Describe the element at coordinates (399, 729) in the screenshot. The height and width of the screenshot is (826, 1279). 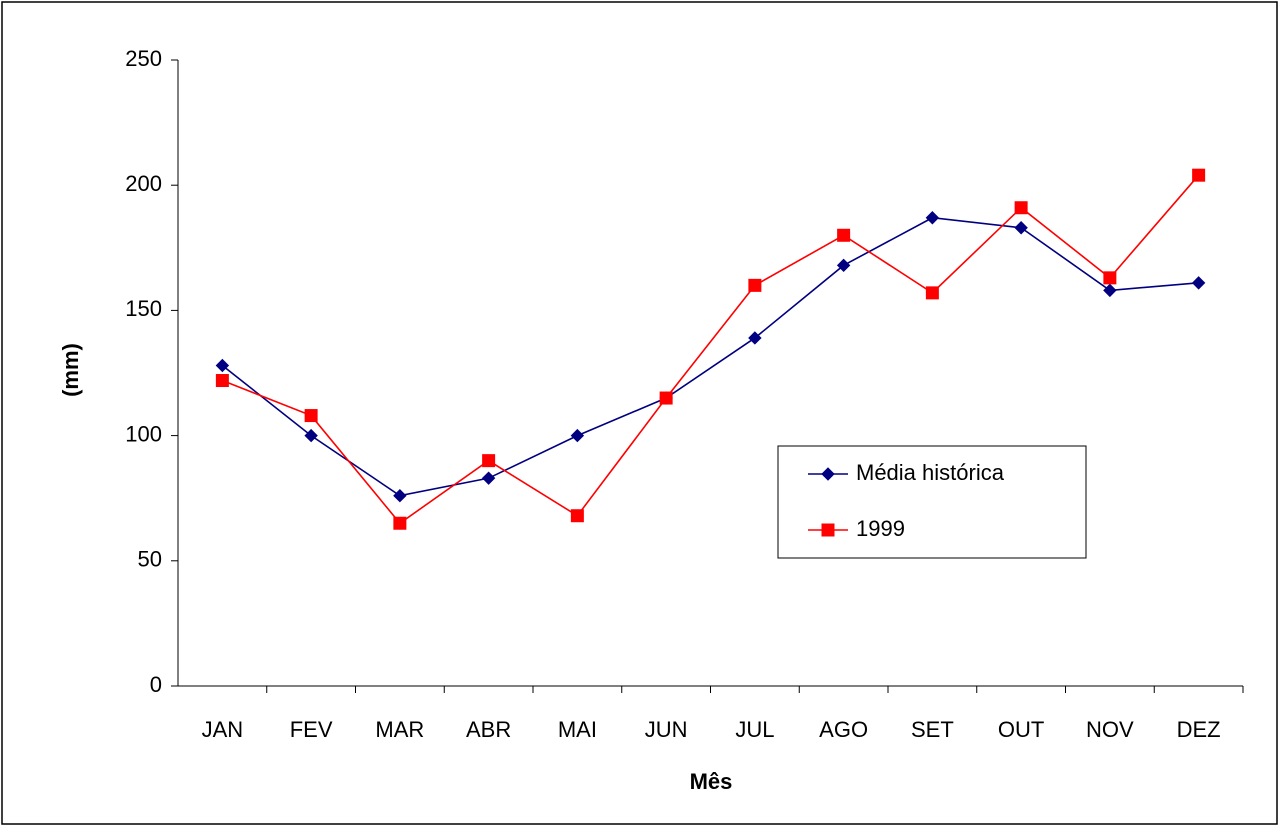
I see `x-tick-label: MAR` at that location.